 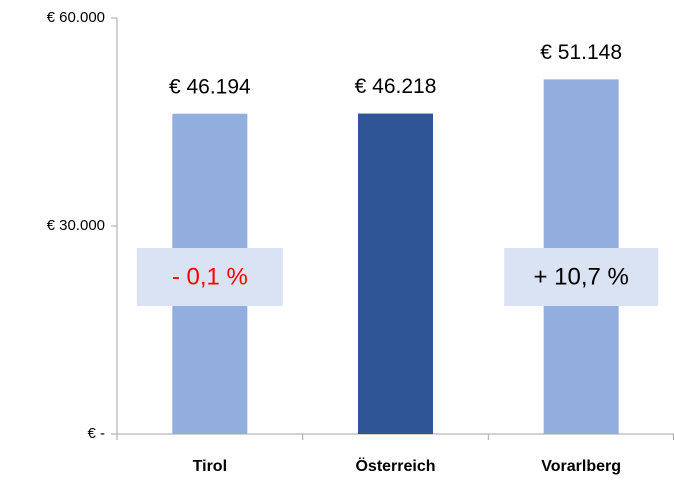 What do you see at coordinates (210, 86) in the screenshot?
I see `value-label: € 46.194` at bounding box center [210, 86].